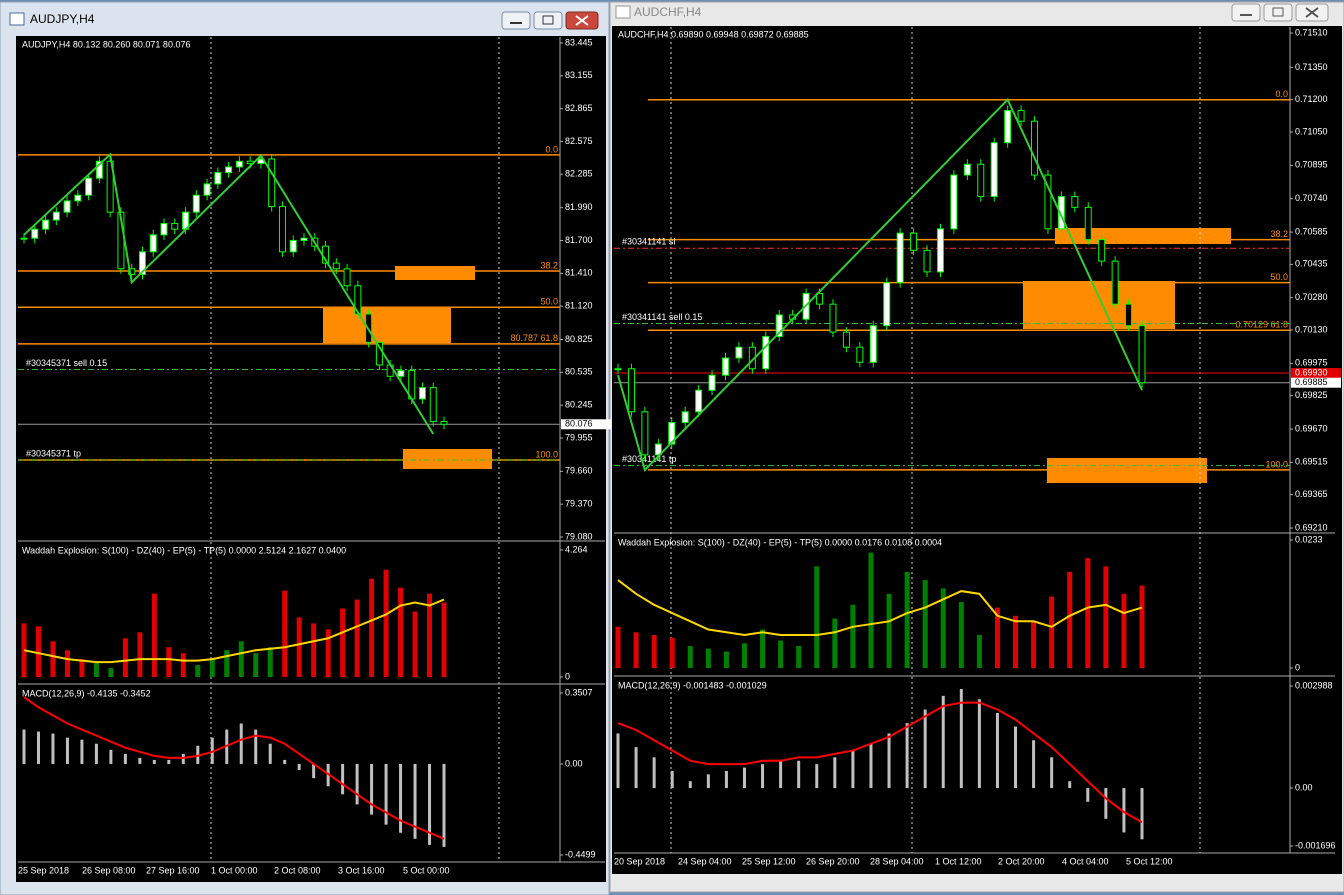 The width and height of the screenshot is (1344, 895). Describe the element at coordinates (1311, 395) in the screenshot. I see `price-tick-label: 0.69825` at that location.